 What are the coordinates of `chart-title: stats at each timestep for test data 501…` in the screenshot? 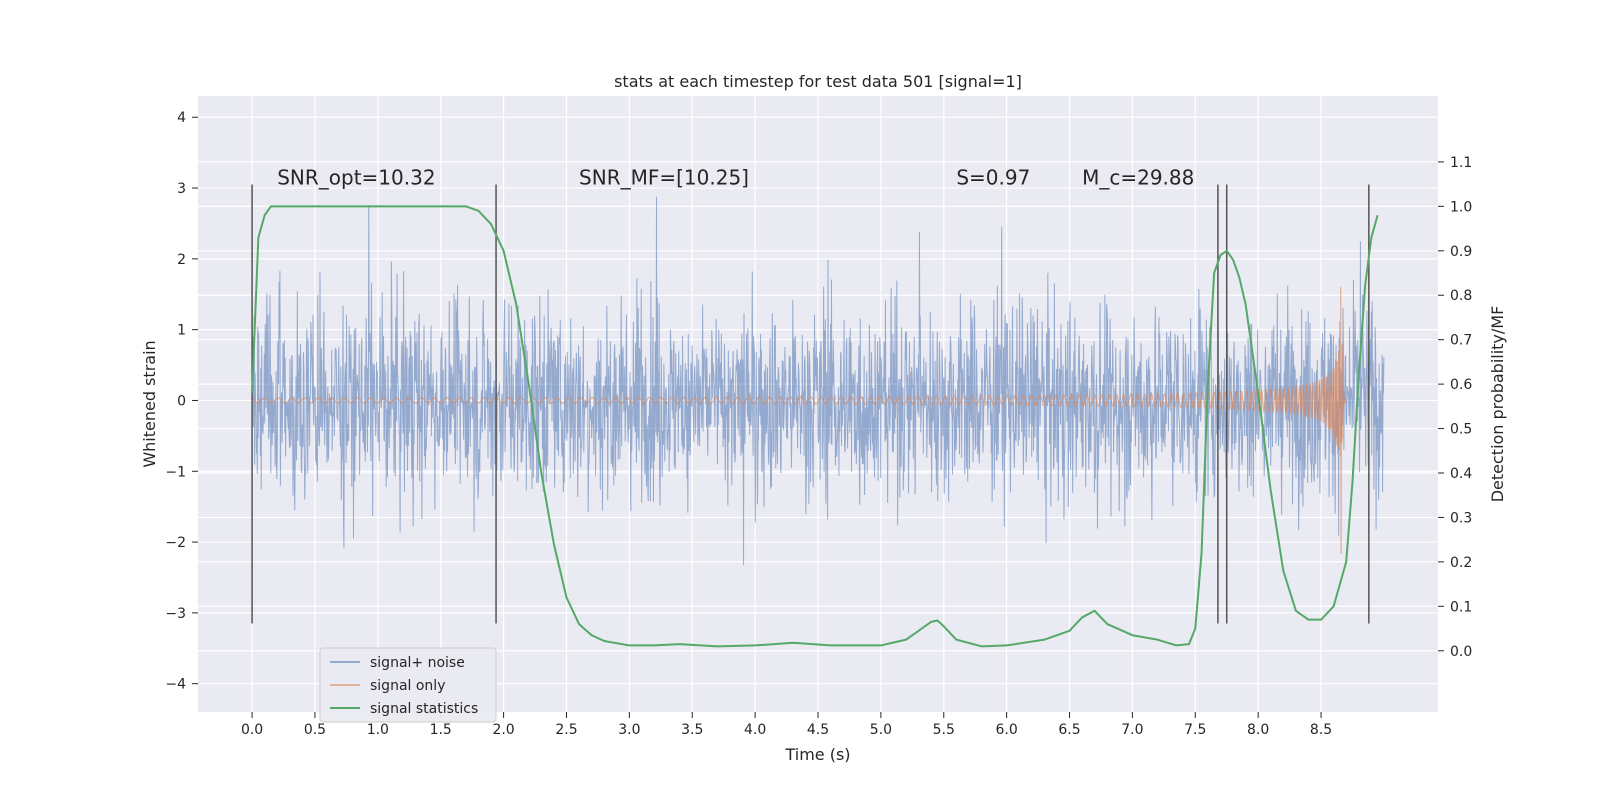 It's located at (818, 81).